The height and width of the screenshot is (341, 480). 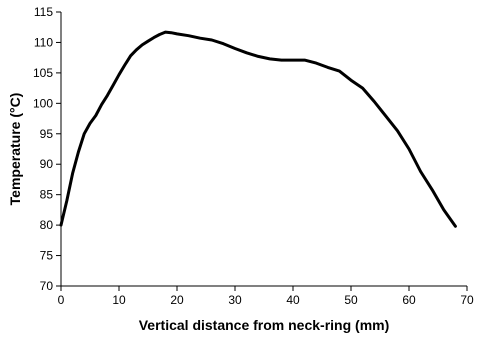 I want to click on y-tick-label: 75, so click(x=47, y=256).